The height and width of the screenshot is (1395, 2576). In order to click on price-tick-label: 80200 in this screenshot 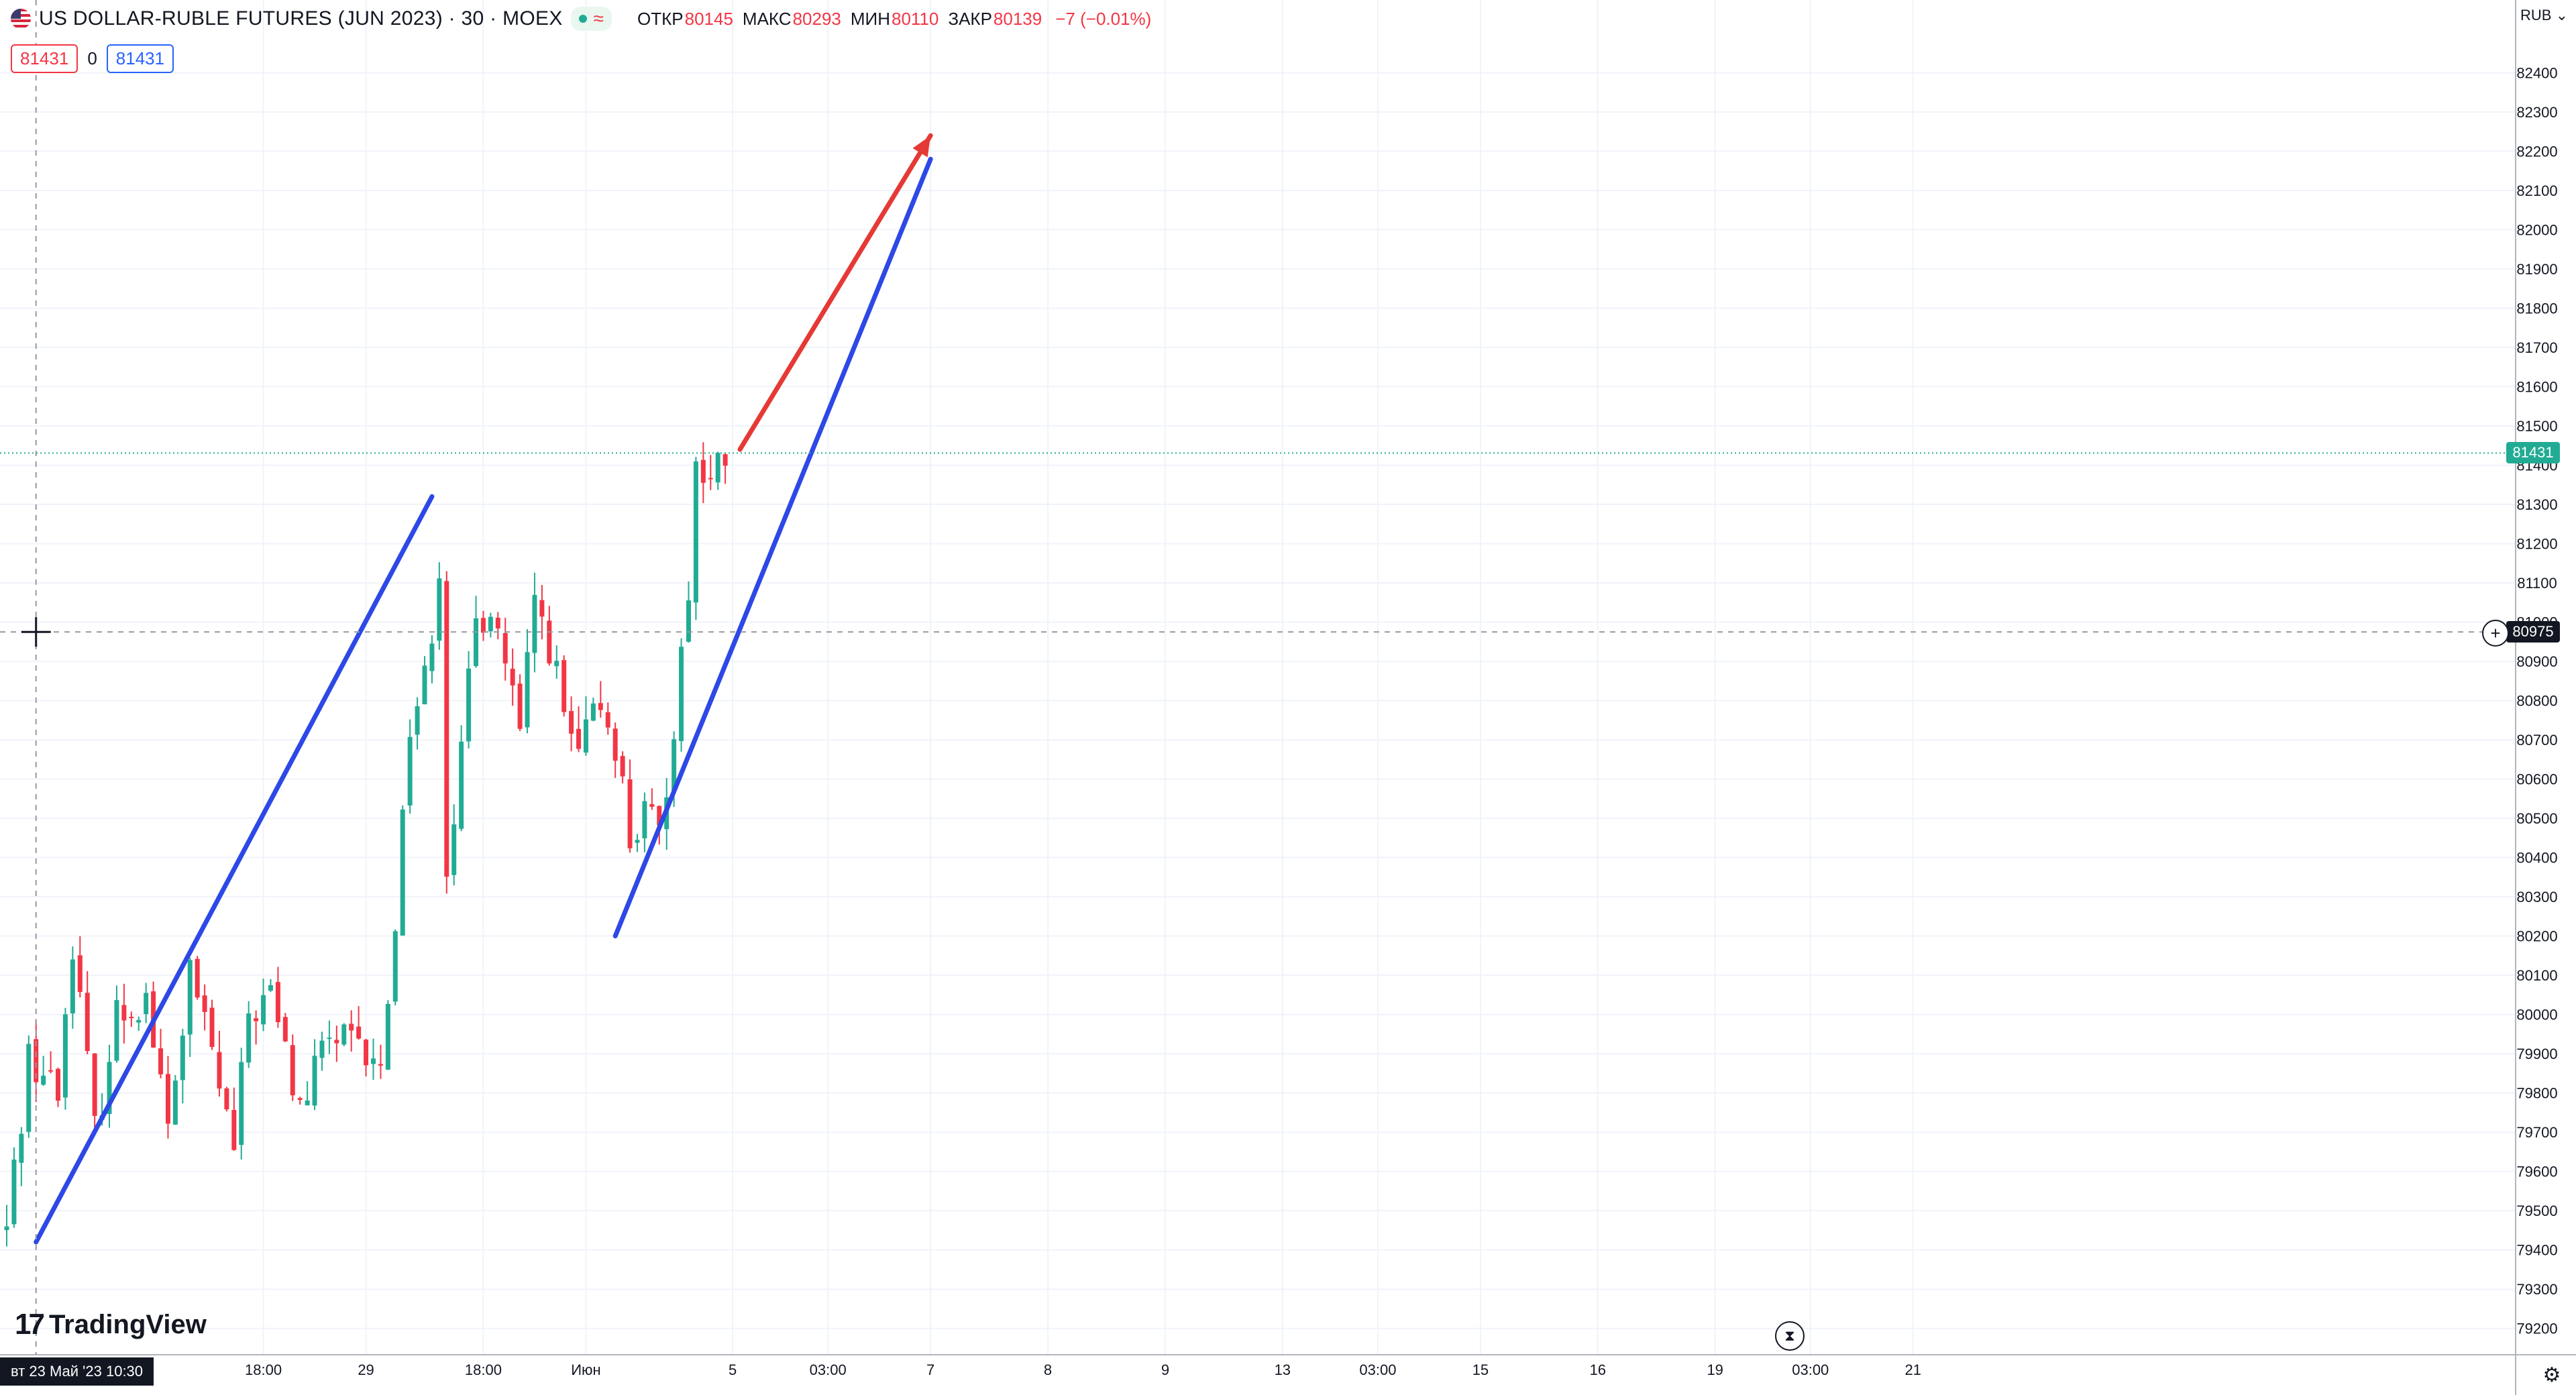, I will do `click(2536, 936)`.